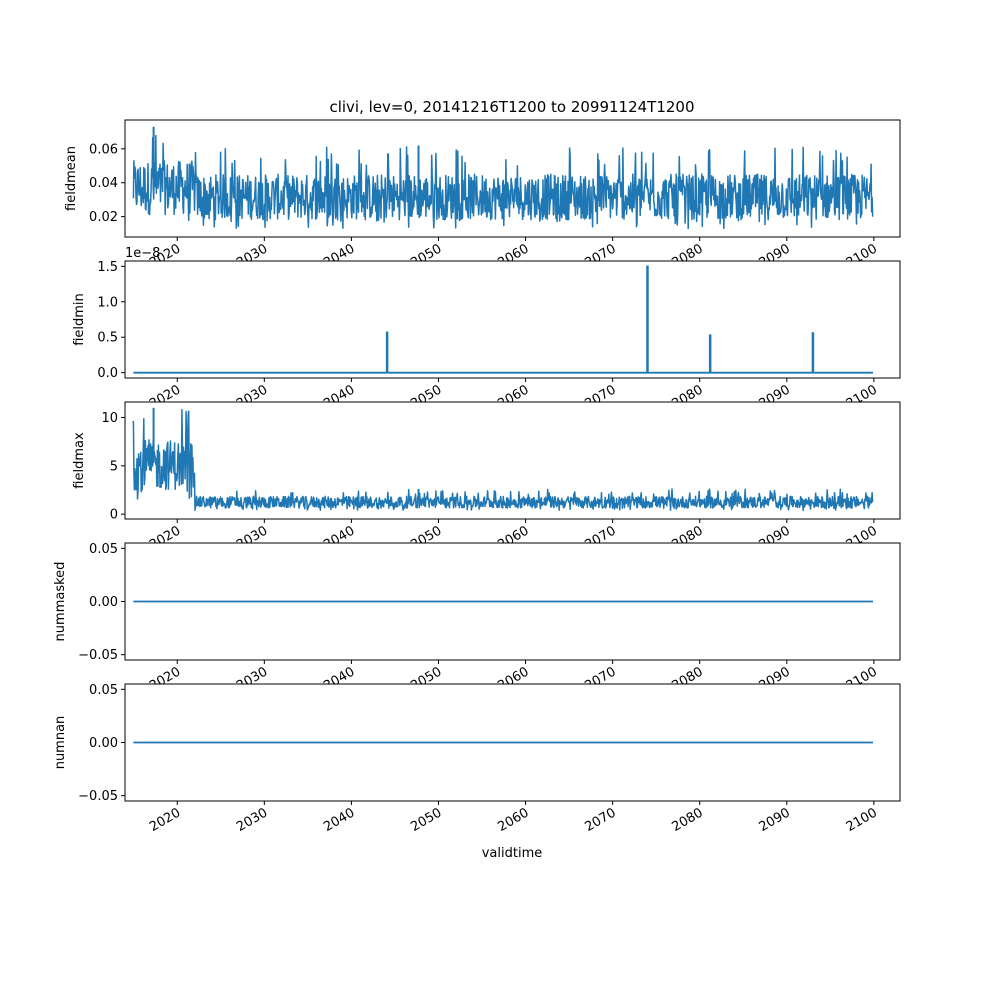  I want to click on y-axis-label: fieldmax, so click(79, 460).